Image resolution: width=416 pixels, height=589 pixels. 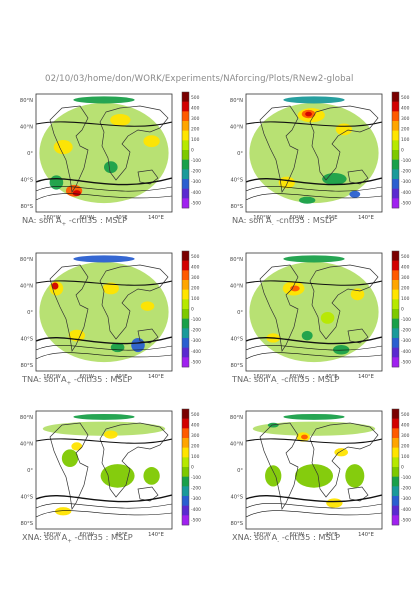 What do you see at coordinates (27, 340) in the screenshot?
I see `latitude-tick-label: 40°S` at bounding box center [27, 340].